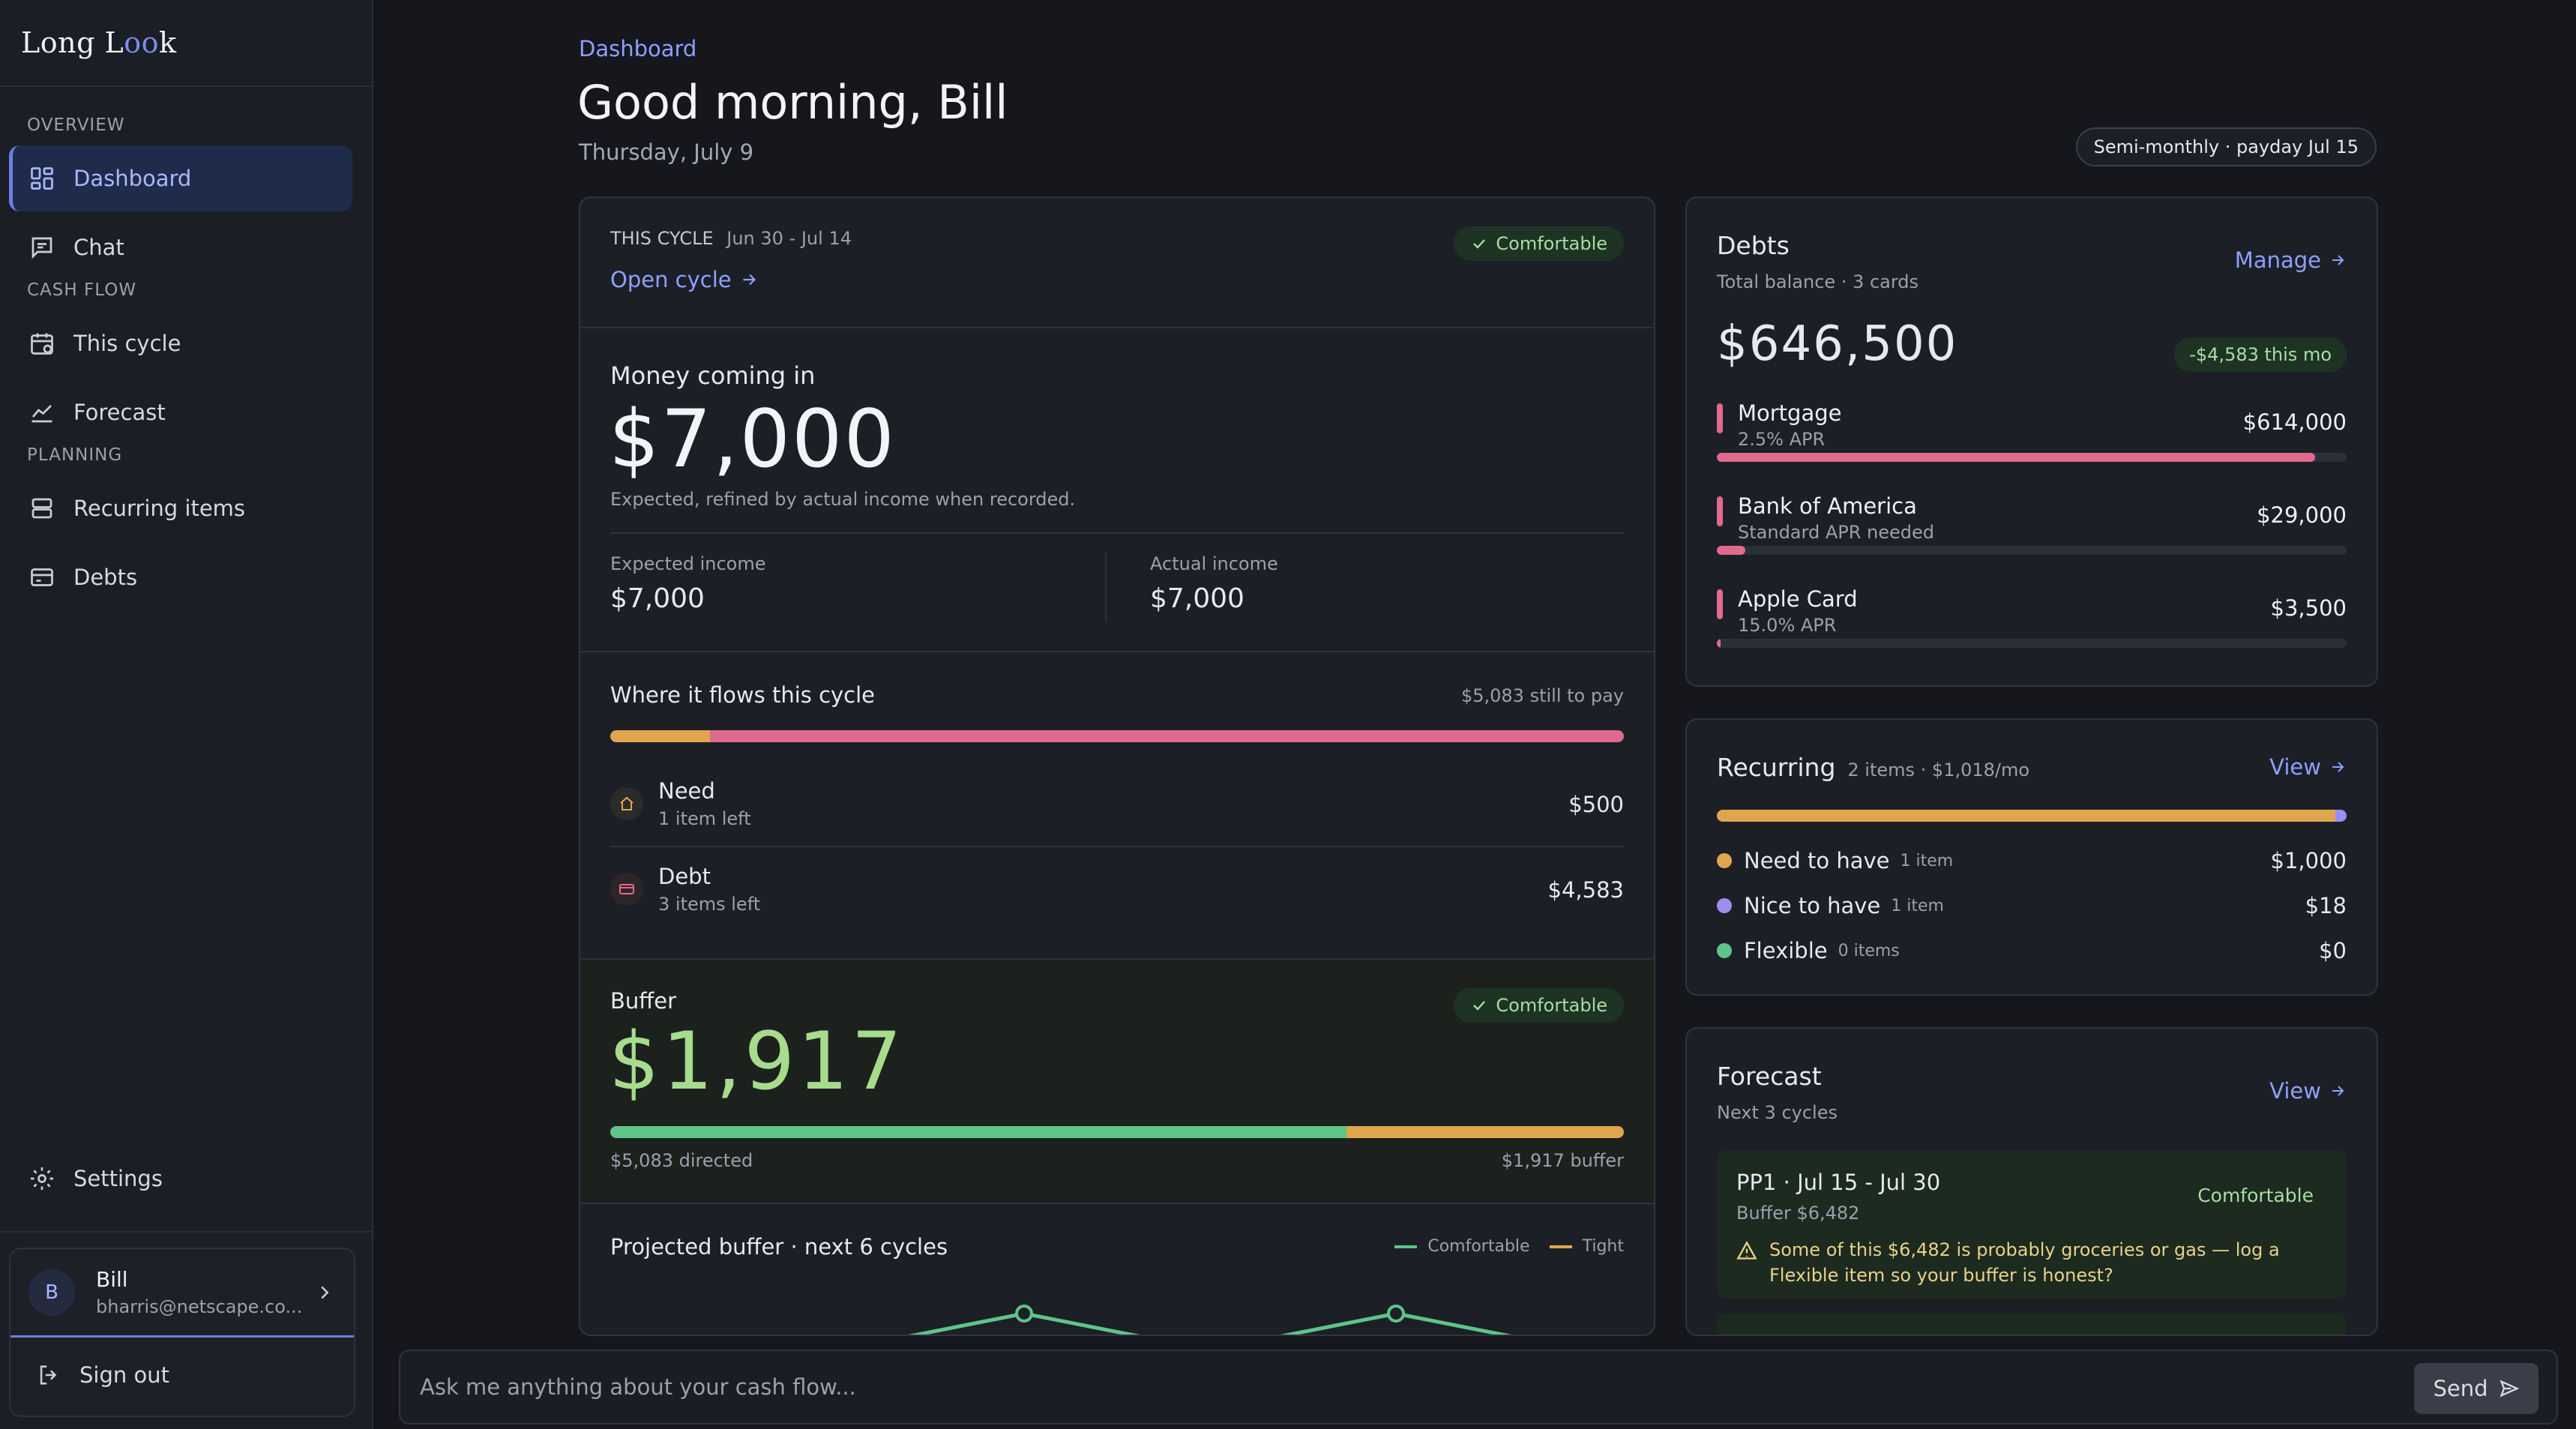 Image resolution: width=2576 pixels, height=1429 pixels. What do you see at coordinates (978, 1132) in the screenshot?
I see `buffer-bar-directed` at bounding box center [978, 1132].